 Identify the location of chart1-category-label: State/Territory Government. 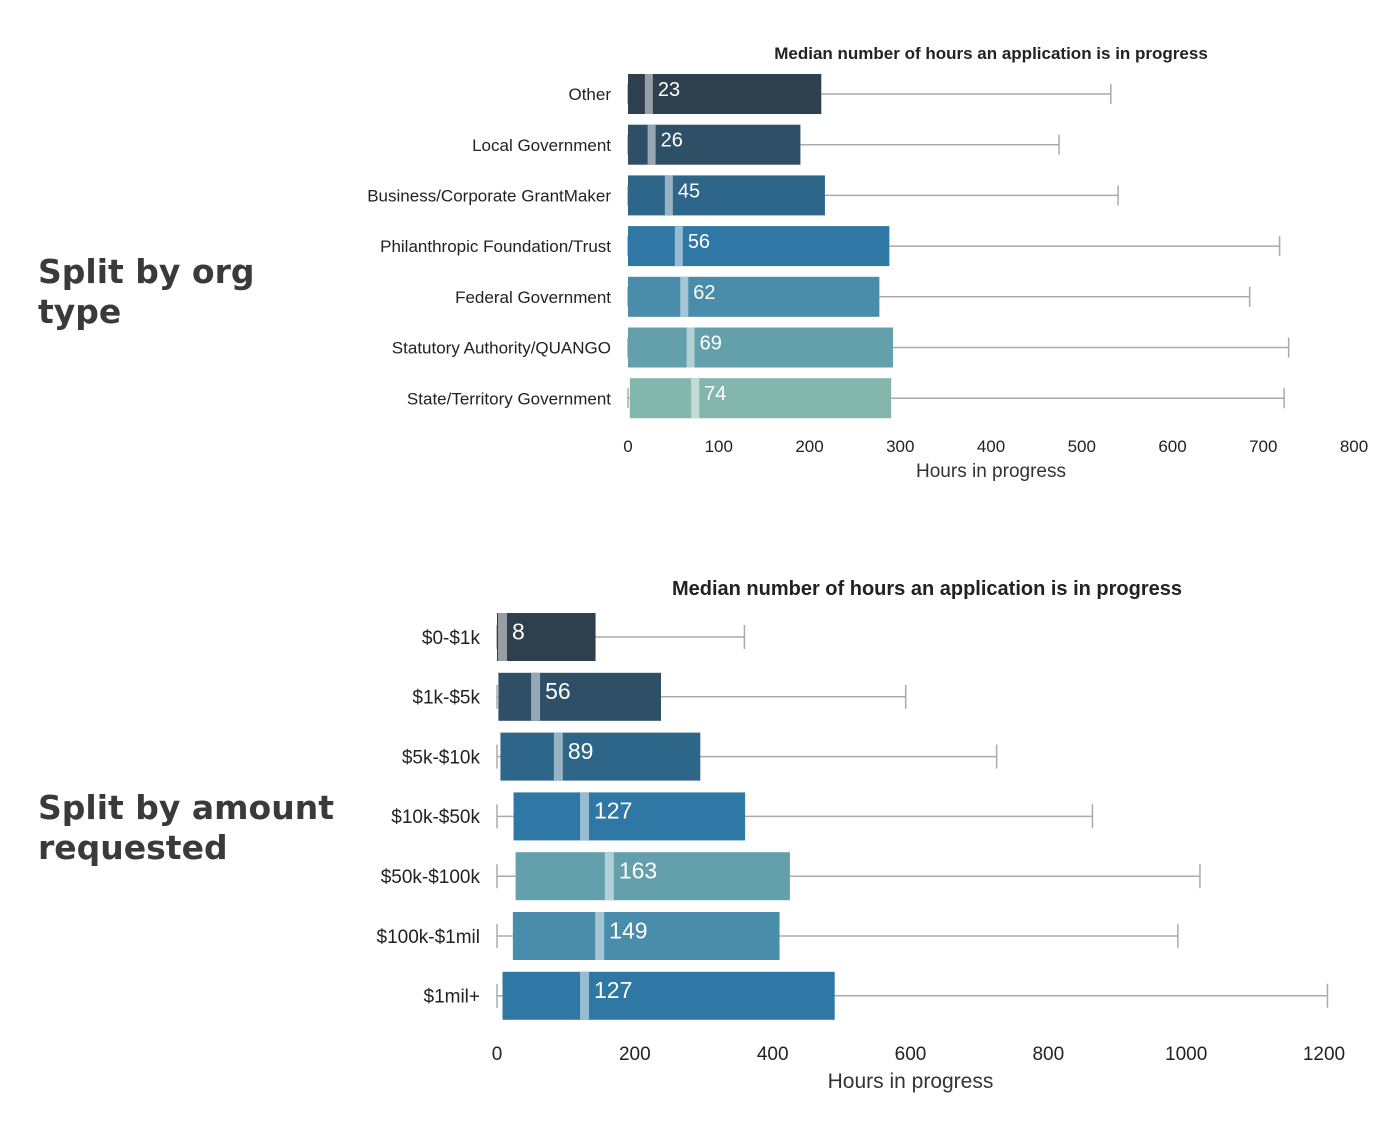
(509, 398).